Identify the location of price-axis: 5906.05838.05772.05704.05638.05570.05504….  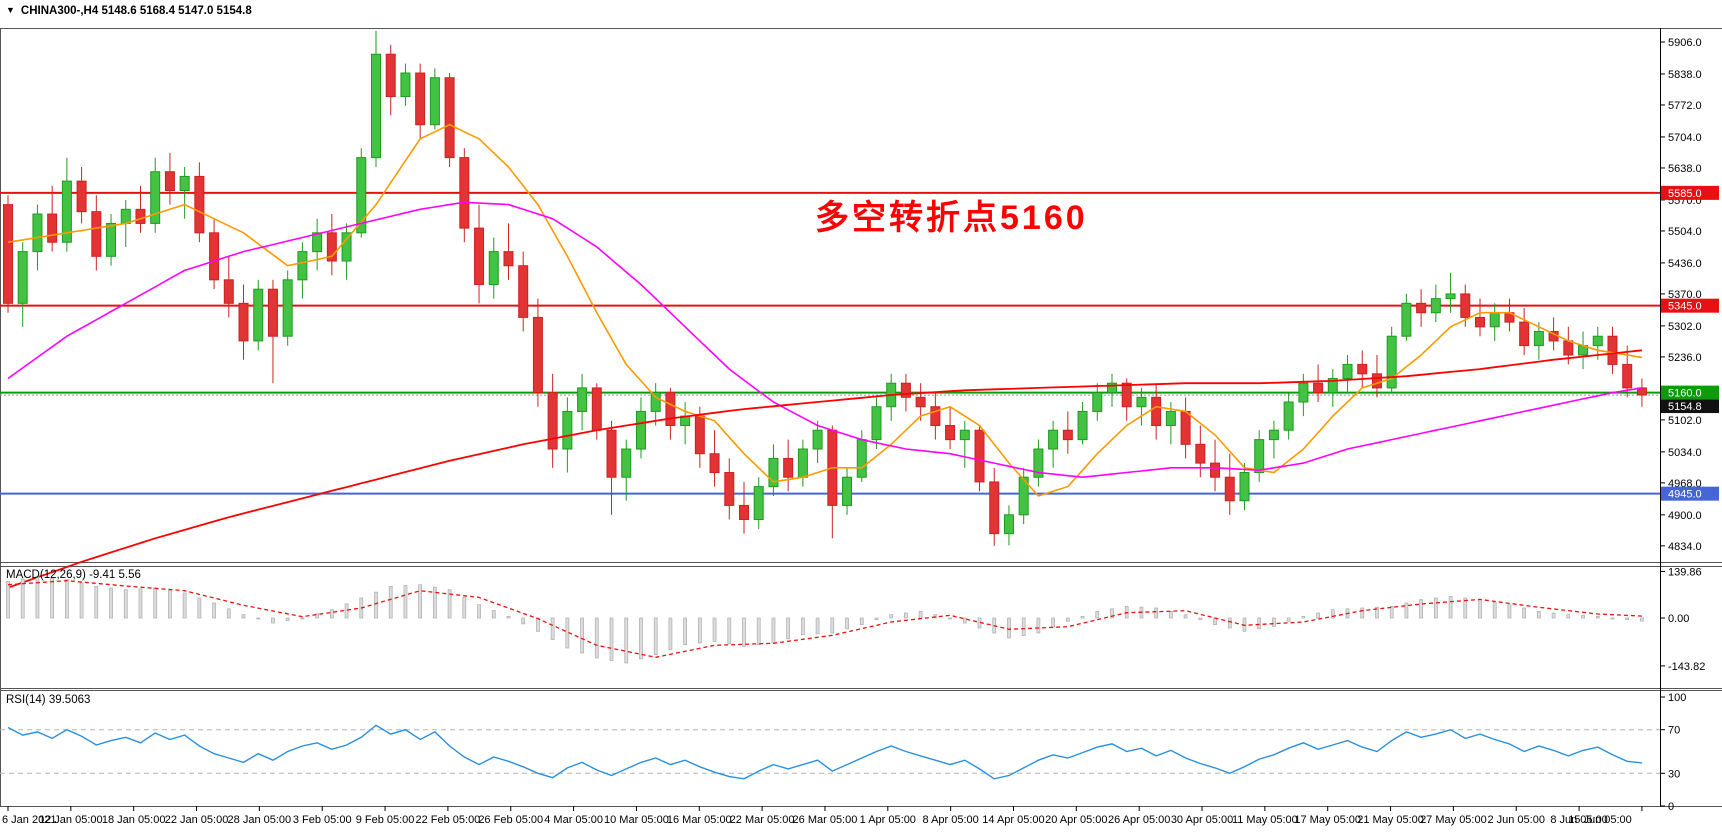
(1689, 295).